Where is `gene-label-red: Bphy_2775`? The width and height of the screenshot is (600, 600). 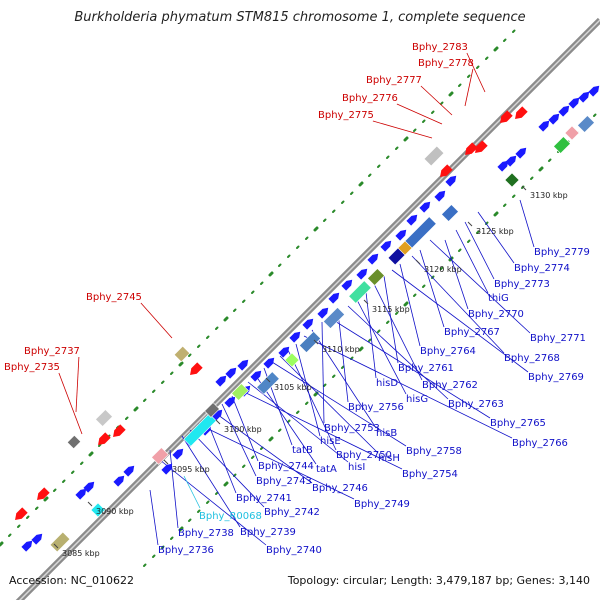
gene-label-red: Bphy_2775 is located at coordinates (346, 115).